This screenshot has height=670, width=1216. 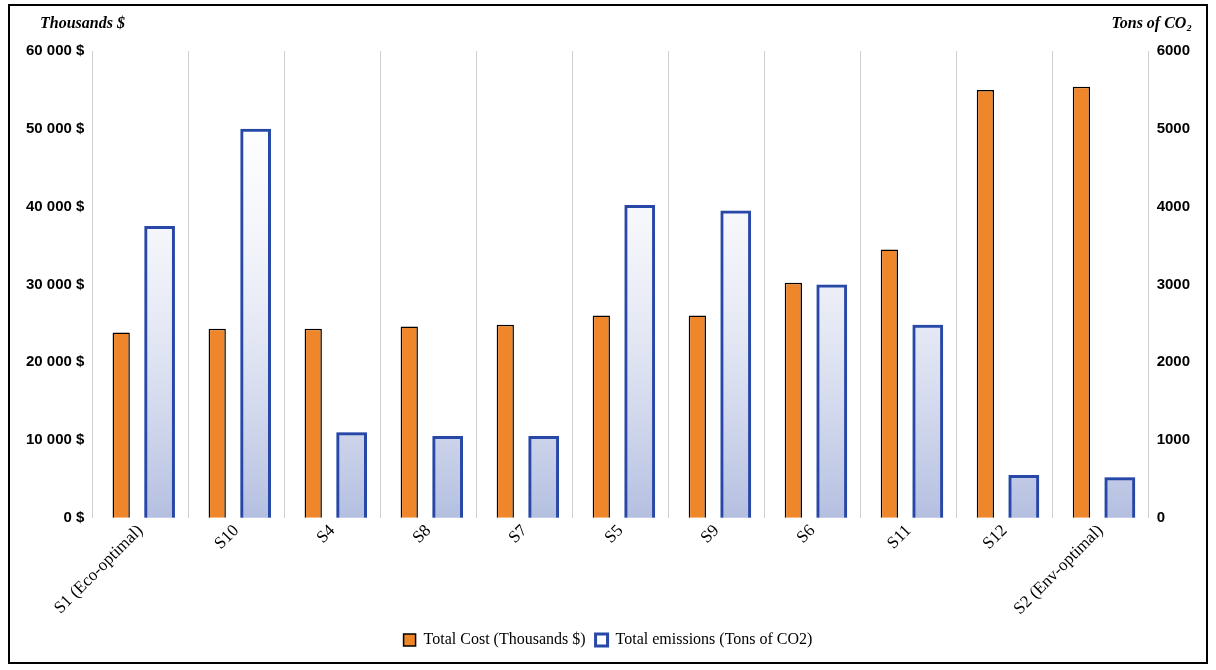 I want to click on y-tick-label: 0 $, so click(x=74, y=516).